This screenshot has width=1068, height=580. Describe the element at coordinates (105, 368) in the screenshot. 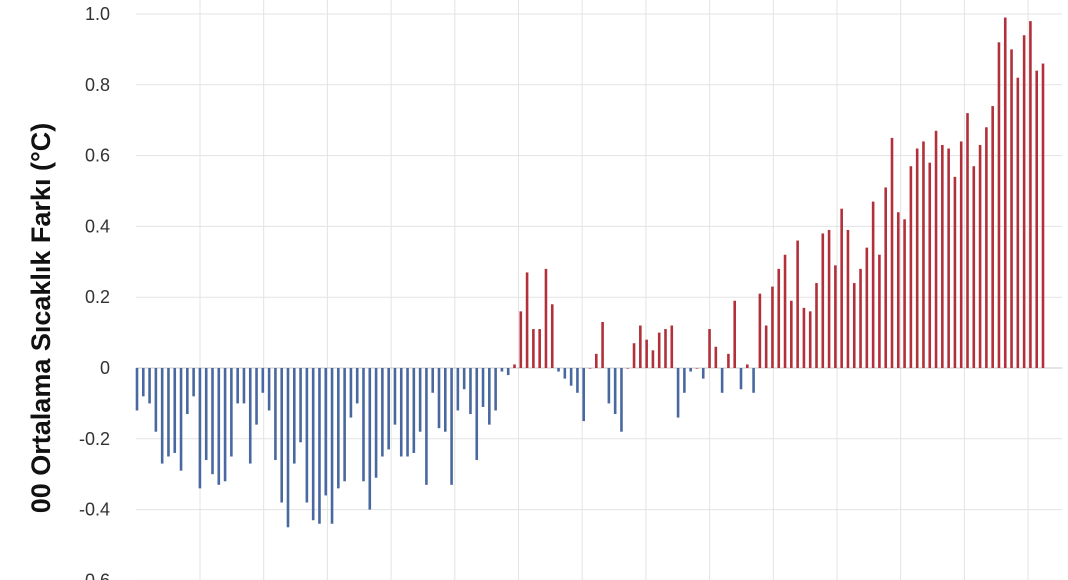

I see `y-tick-label: 0` at that location.